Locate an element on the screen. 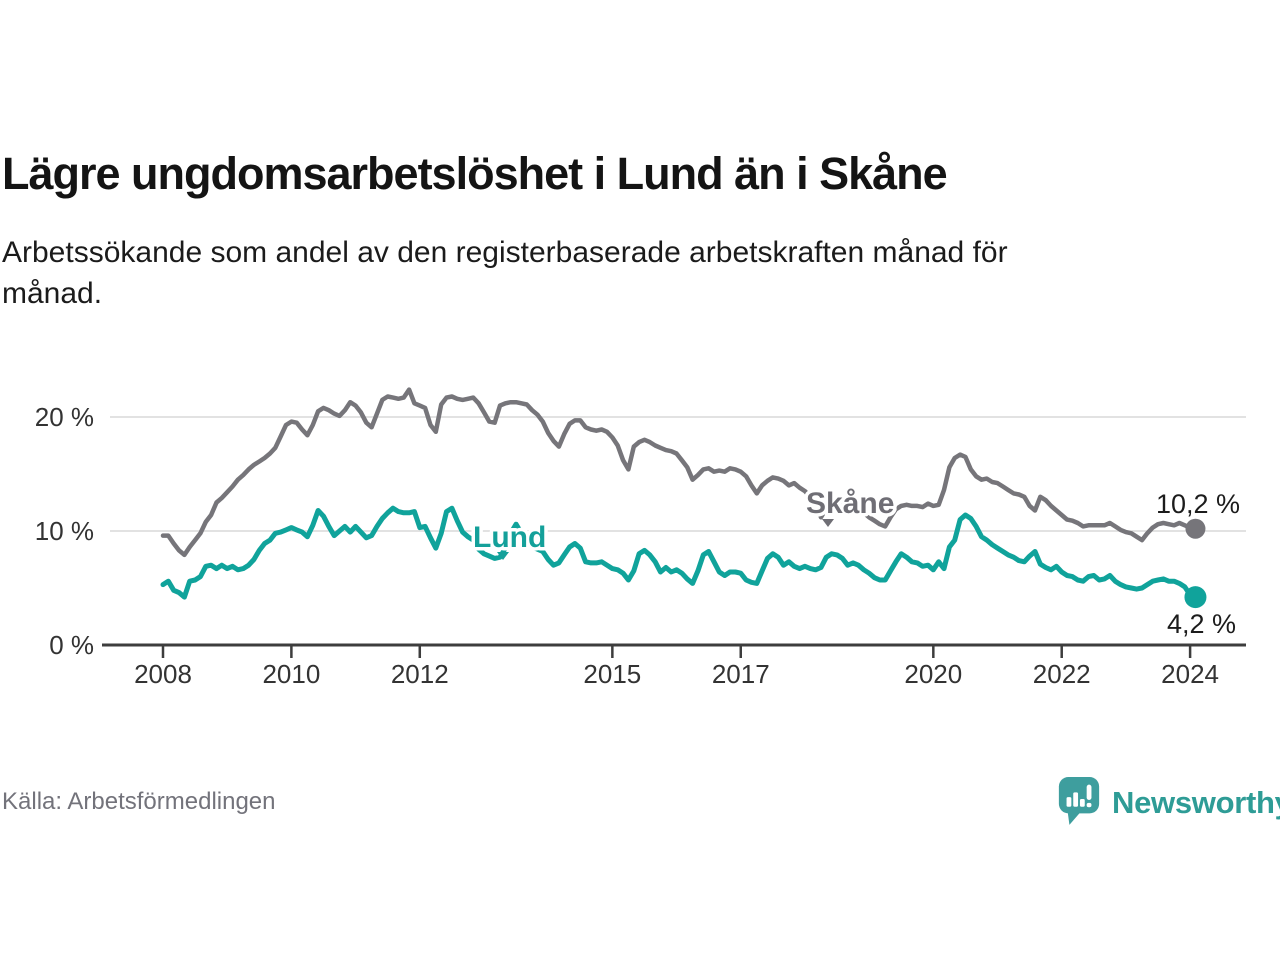  x-tick-label: 2020 is located at coordinates (933, 674).